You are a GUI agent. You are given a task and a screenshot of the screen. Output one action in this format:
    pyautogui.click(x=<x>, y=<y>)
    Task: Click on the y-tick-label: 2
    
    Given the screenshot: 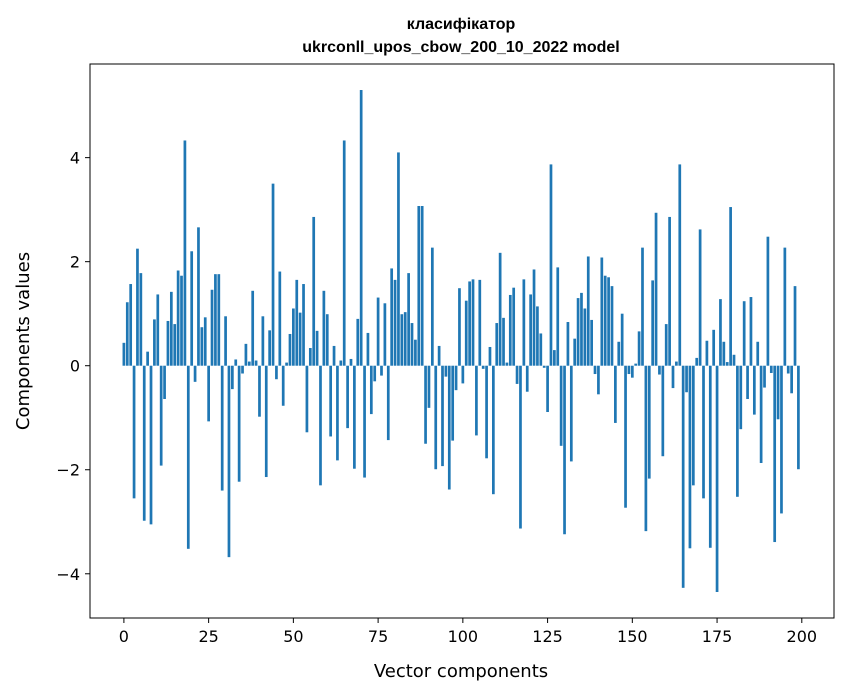 What is the action you would take?
    pyautogui.click(x=75, y=262)
    